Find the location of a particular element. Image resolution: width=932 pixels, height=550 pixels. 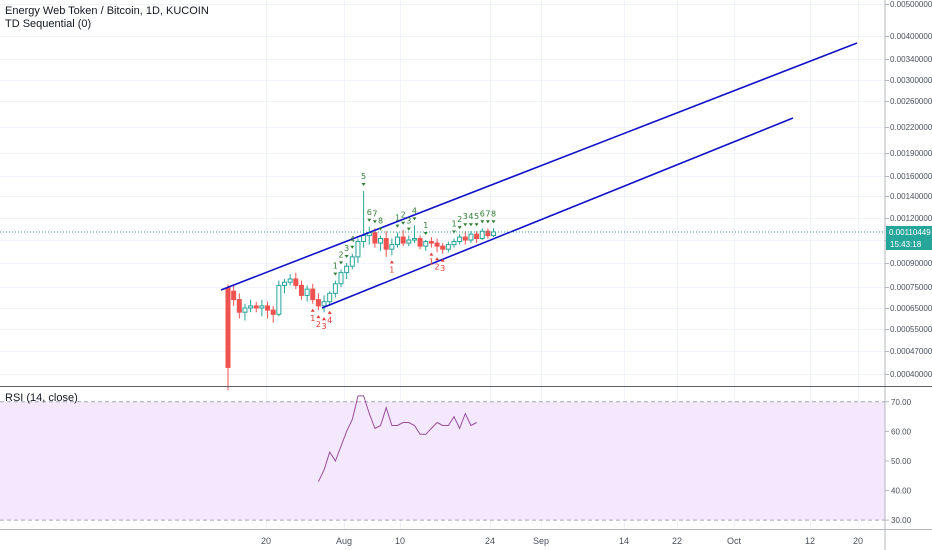

rsi-tick-label: 50.00 is located at coordinates (901, 461).